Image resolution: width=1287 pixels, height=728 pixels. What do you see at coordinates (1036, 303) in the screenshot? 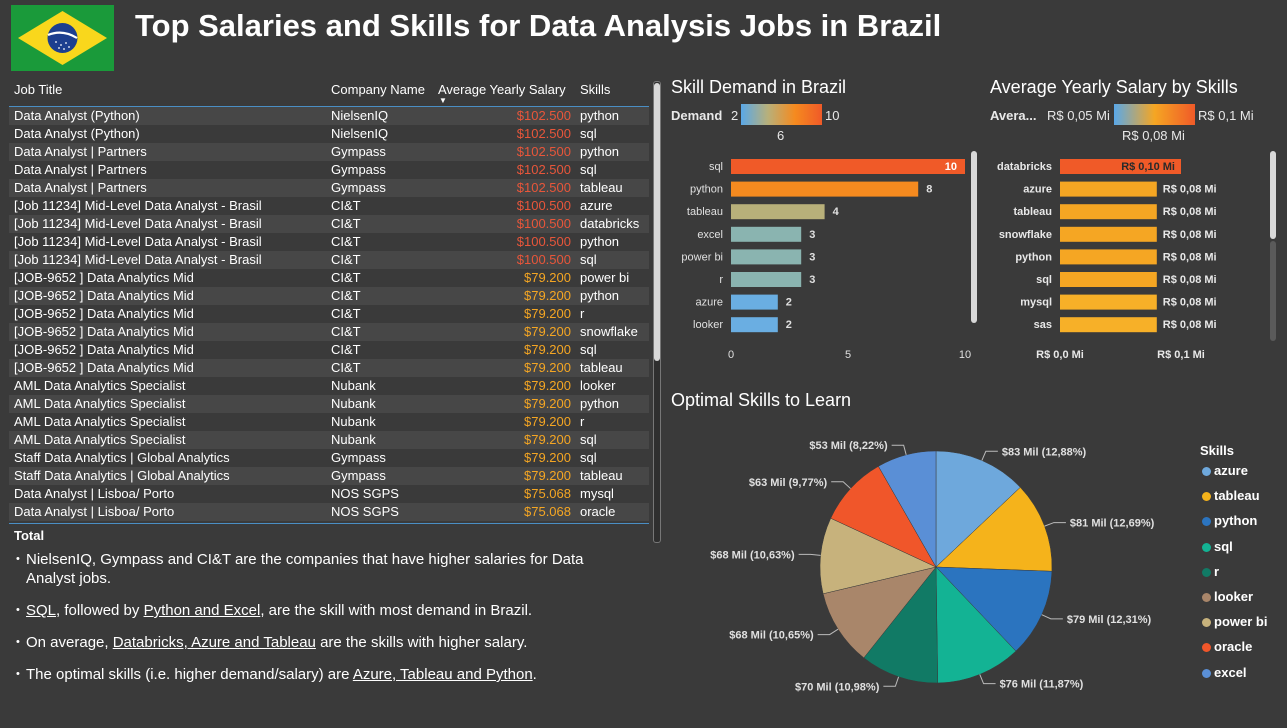
I see `salary-category-label: mysql` at bounding box center [1036, 303].